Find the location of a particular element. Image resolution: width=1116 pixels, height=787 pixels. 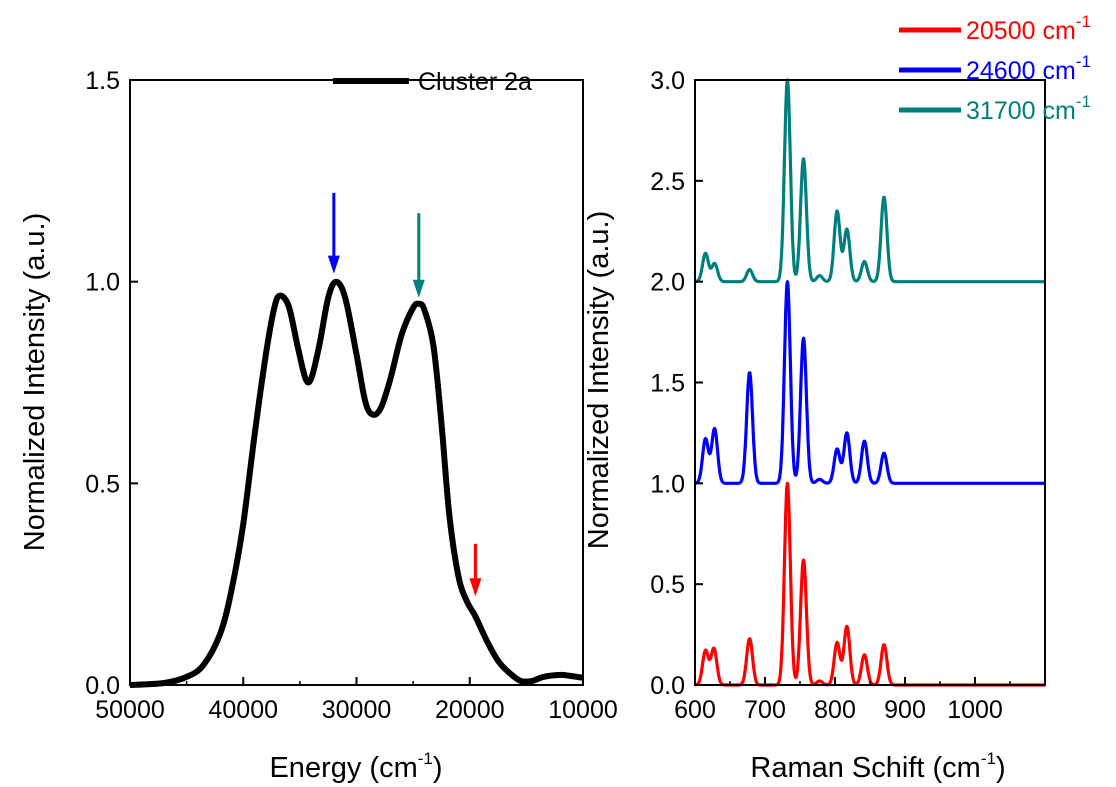

left-legend-label: Cluster 2a is located at coordinates (475, 82).